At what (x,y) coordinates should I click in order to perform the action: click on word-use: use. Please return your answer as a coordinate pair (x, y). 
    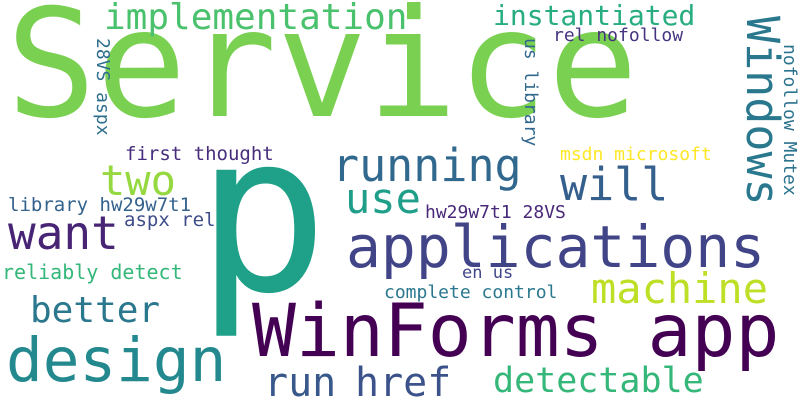
    Looking at the image, I should click on (383, 198).